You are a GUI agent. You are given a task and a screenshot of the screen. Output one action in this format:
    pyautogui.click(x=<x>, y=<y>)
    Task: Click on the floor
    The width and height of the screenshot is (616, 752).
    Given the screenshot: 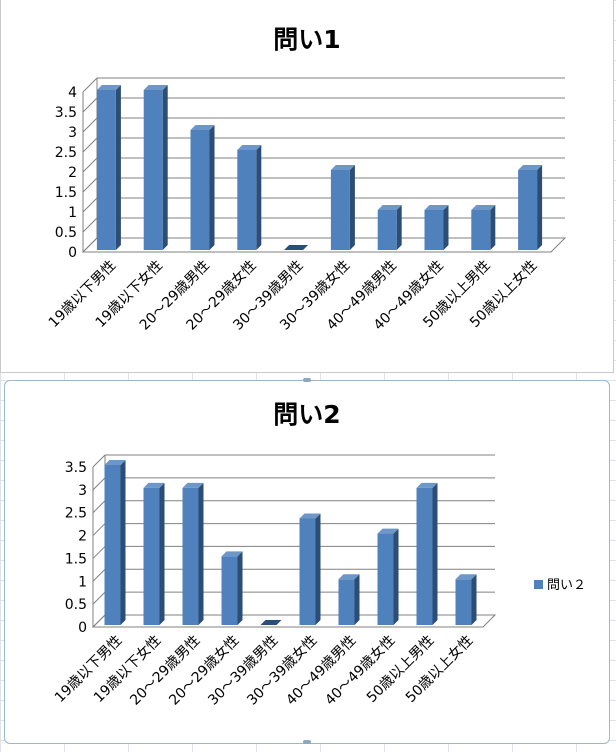 What is the action you would take?
    pyautogui.click(x=324, y=245)
    